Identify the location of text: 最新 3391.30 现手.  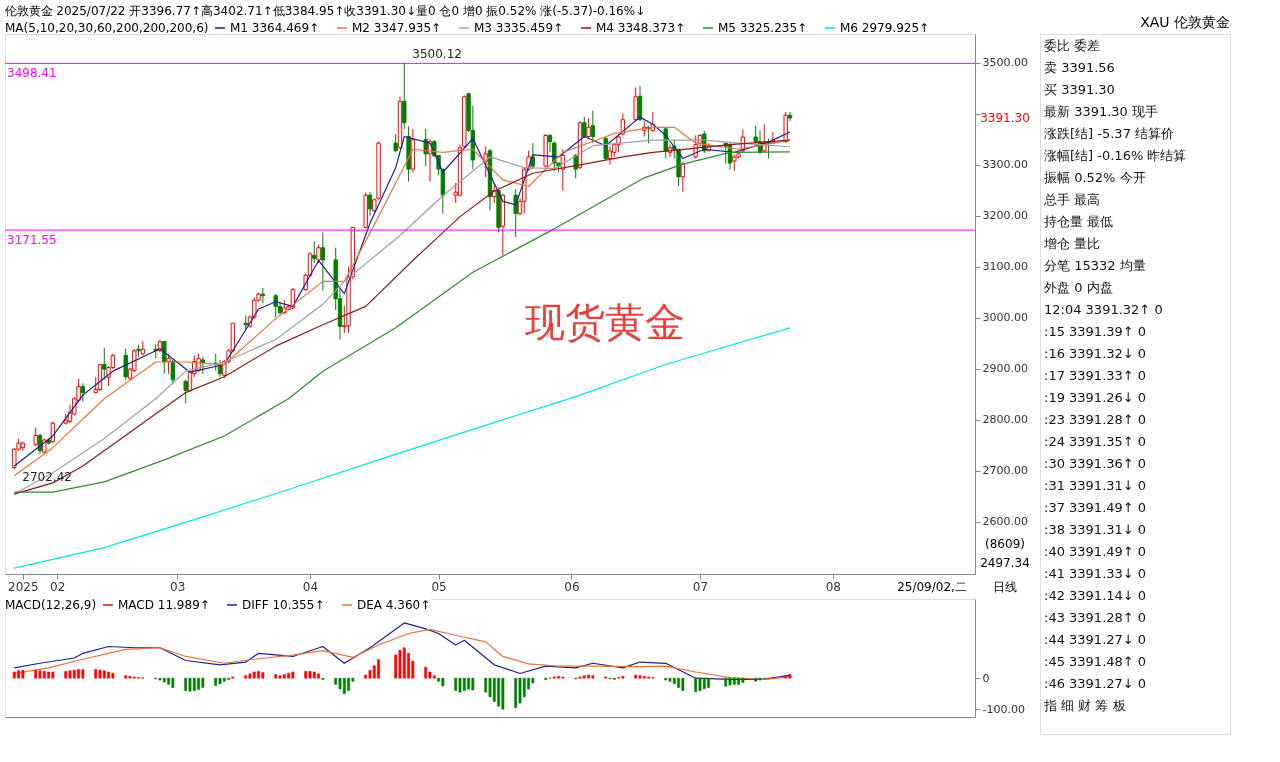
(1101, 111).